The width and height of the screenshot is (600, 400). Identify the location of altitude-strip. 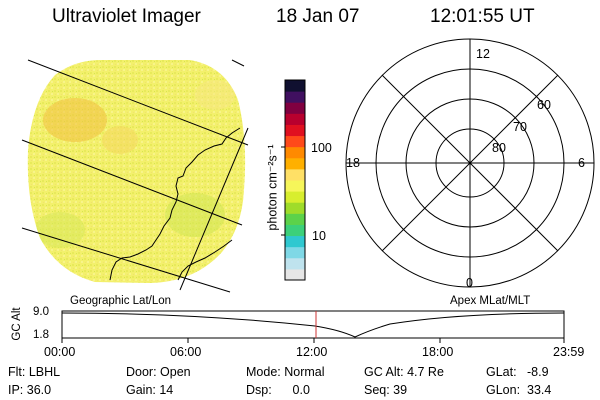
(313, 326).